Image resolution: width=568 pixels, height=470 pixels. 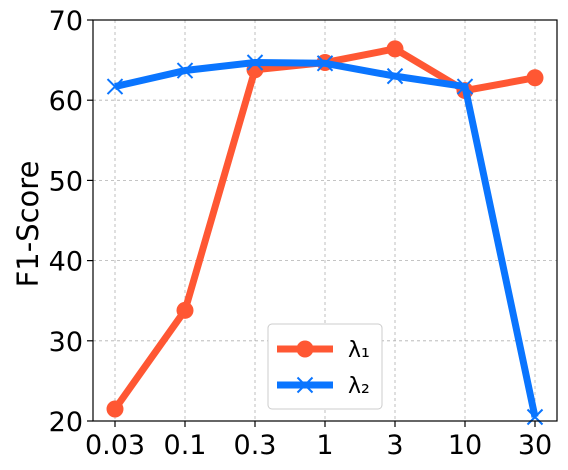 I want to click on x-axis-ticks: 0.03 0.1 0.3 1 3 10 30, so click(x=318, y=441).